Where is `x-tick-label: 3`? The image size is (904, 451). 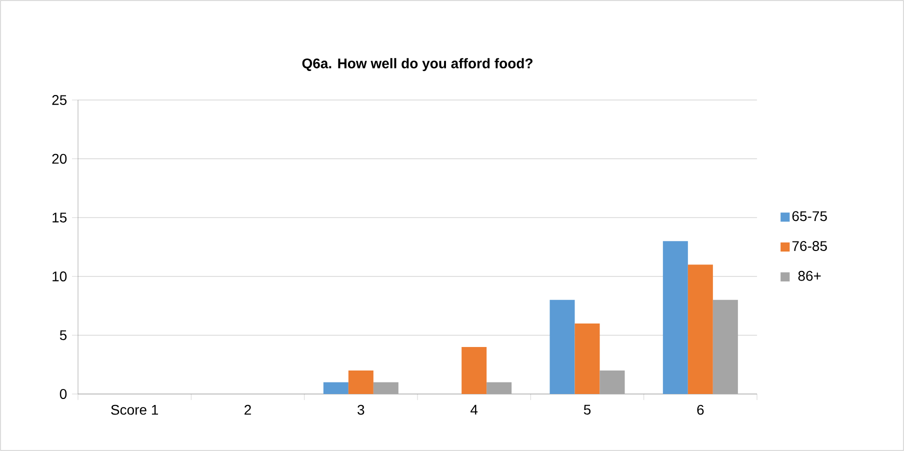 x-tick-label: 3 is located at coordinates (361, 409).